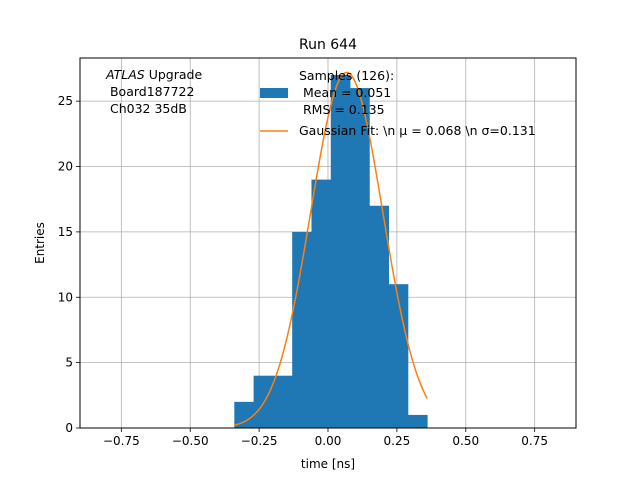 Image resolution: width=640 pixels, height=480 pixels. I want to click on y-tick-label: 10, so click(65, 297).